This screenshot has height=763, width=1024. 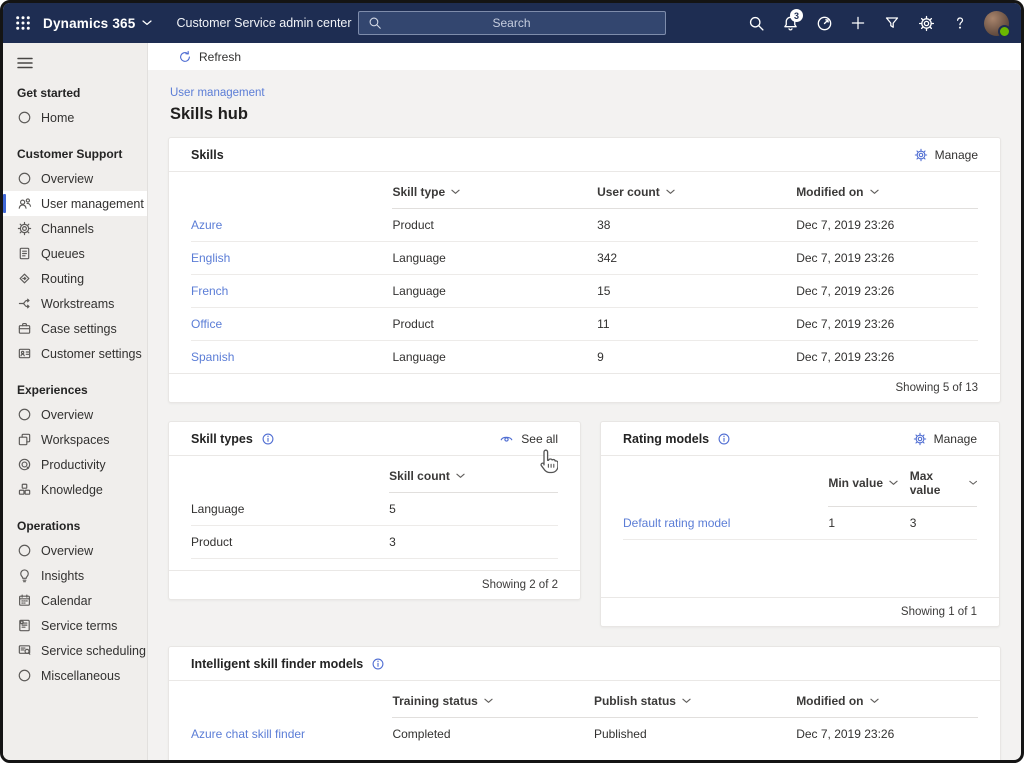 I want to click on column-header-training-status: Training status, so click(x=493, y=699).